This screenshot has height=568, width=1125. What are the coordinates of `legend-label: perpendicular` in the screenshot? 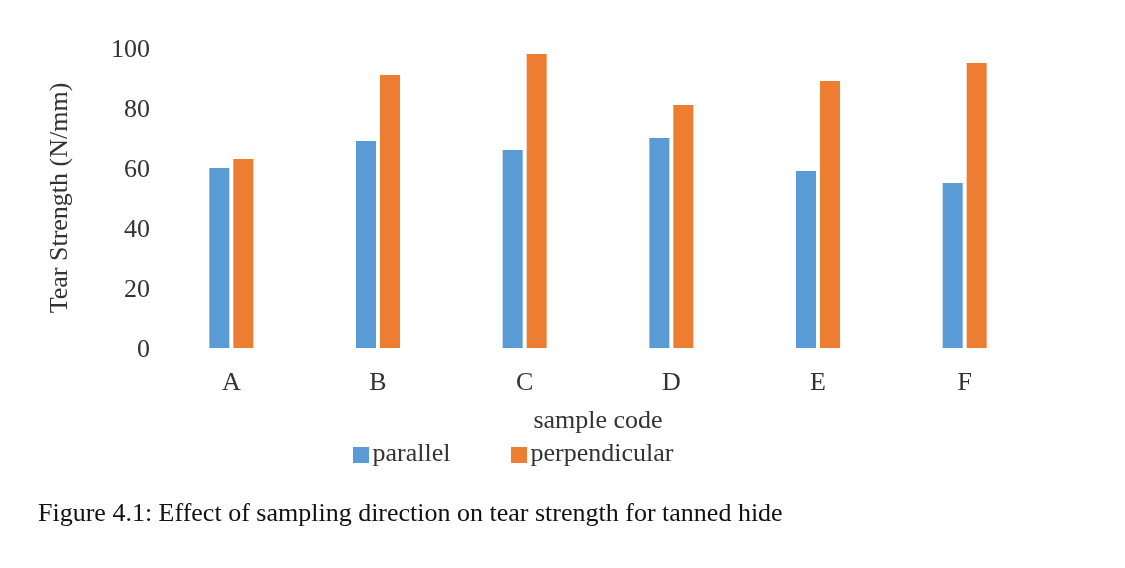 It's located at (602, 452).